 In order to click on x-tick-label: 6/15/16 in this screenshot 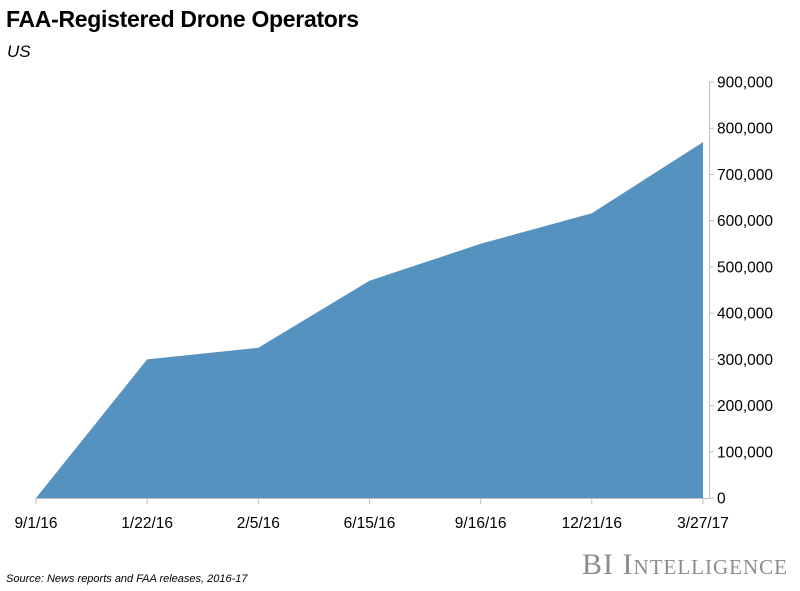, I will do `click(370, 523)`.